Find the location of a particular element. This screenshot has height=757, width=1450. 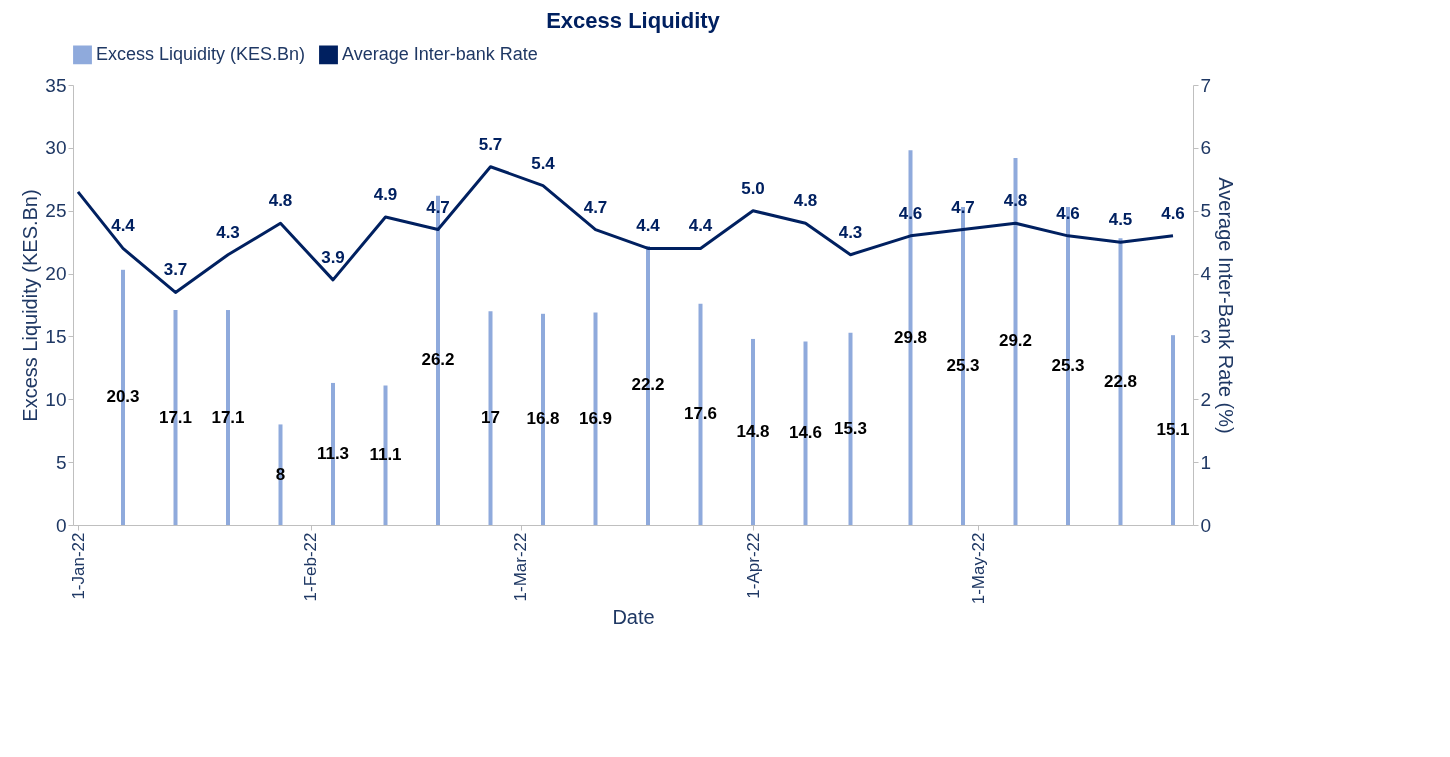

data-label: 17 is located at coordinates (490, 418).